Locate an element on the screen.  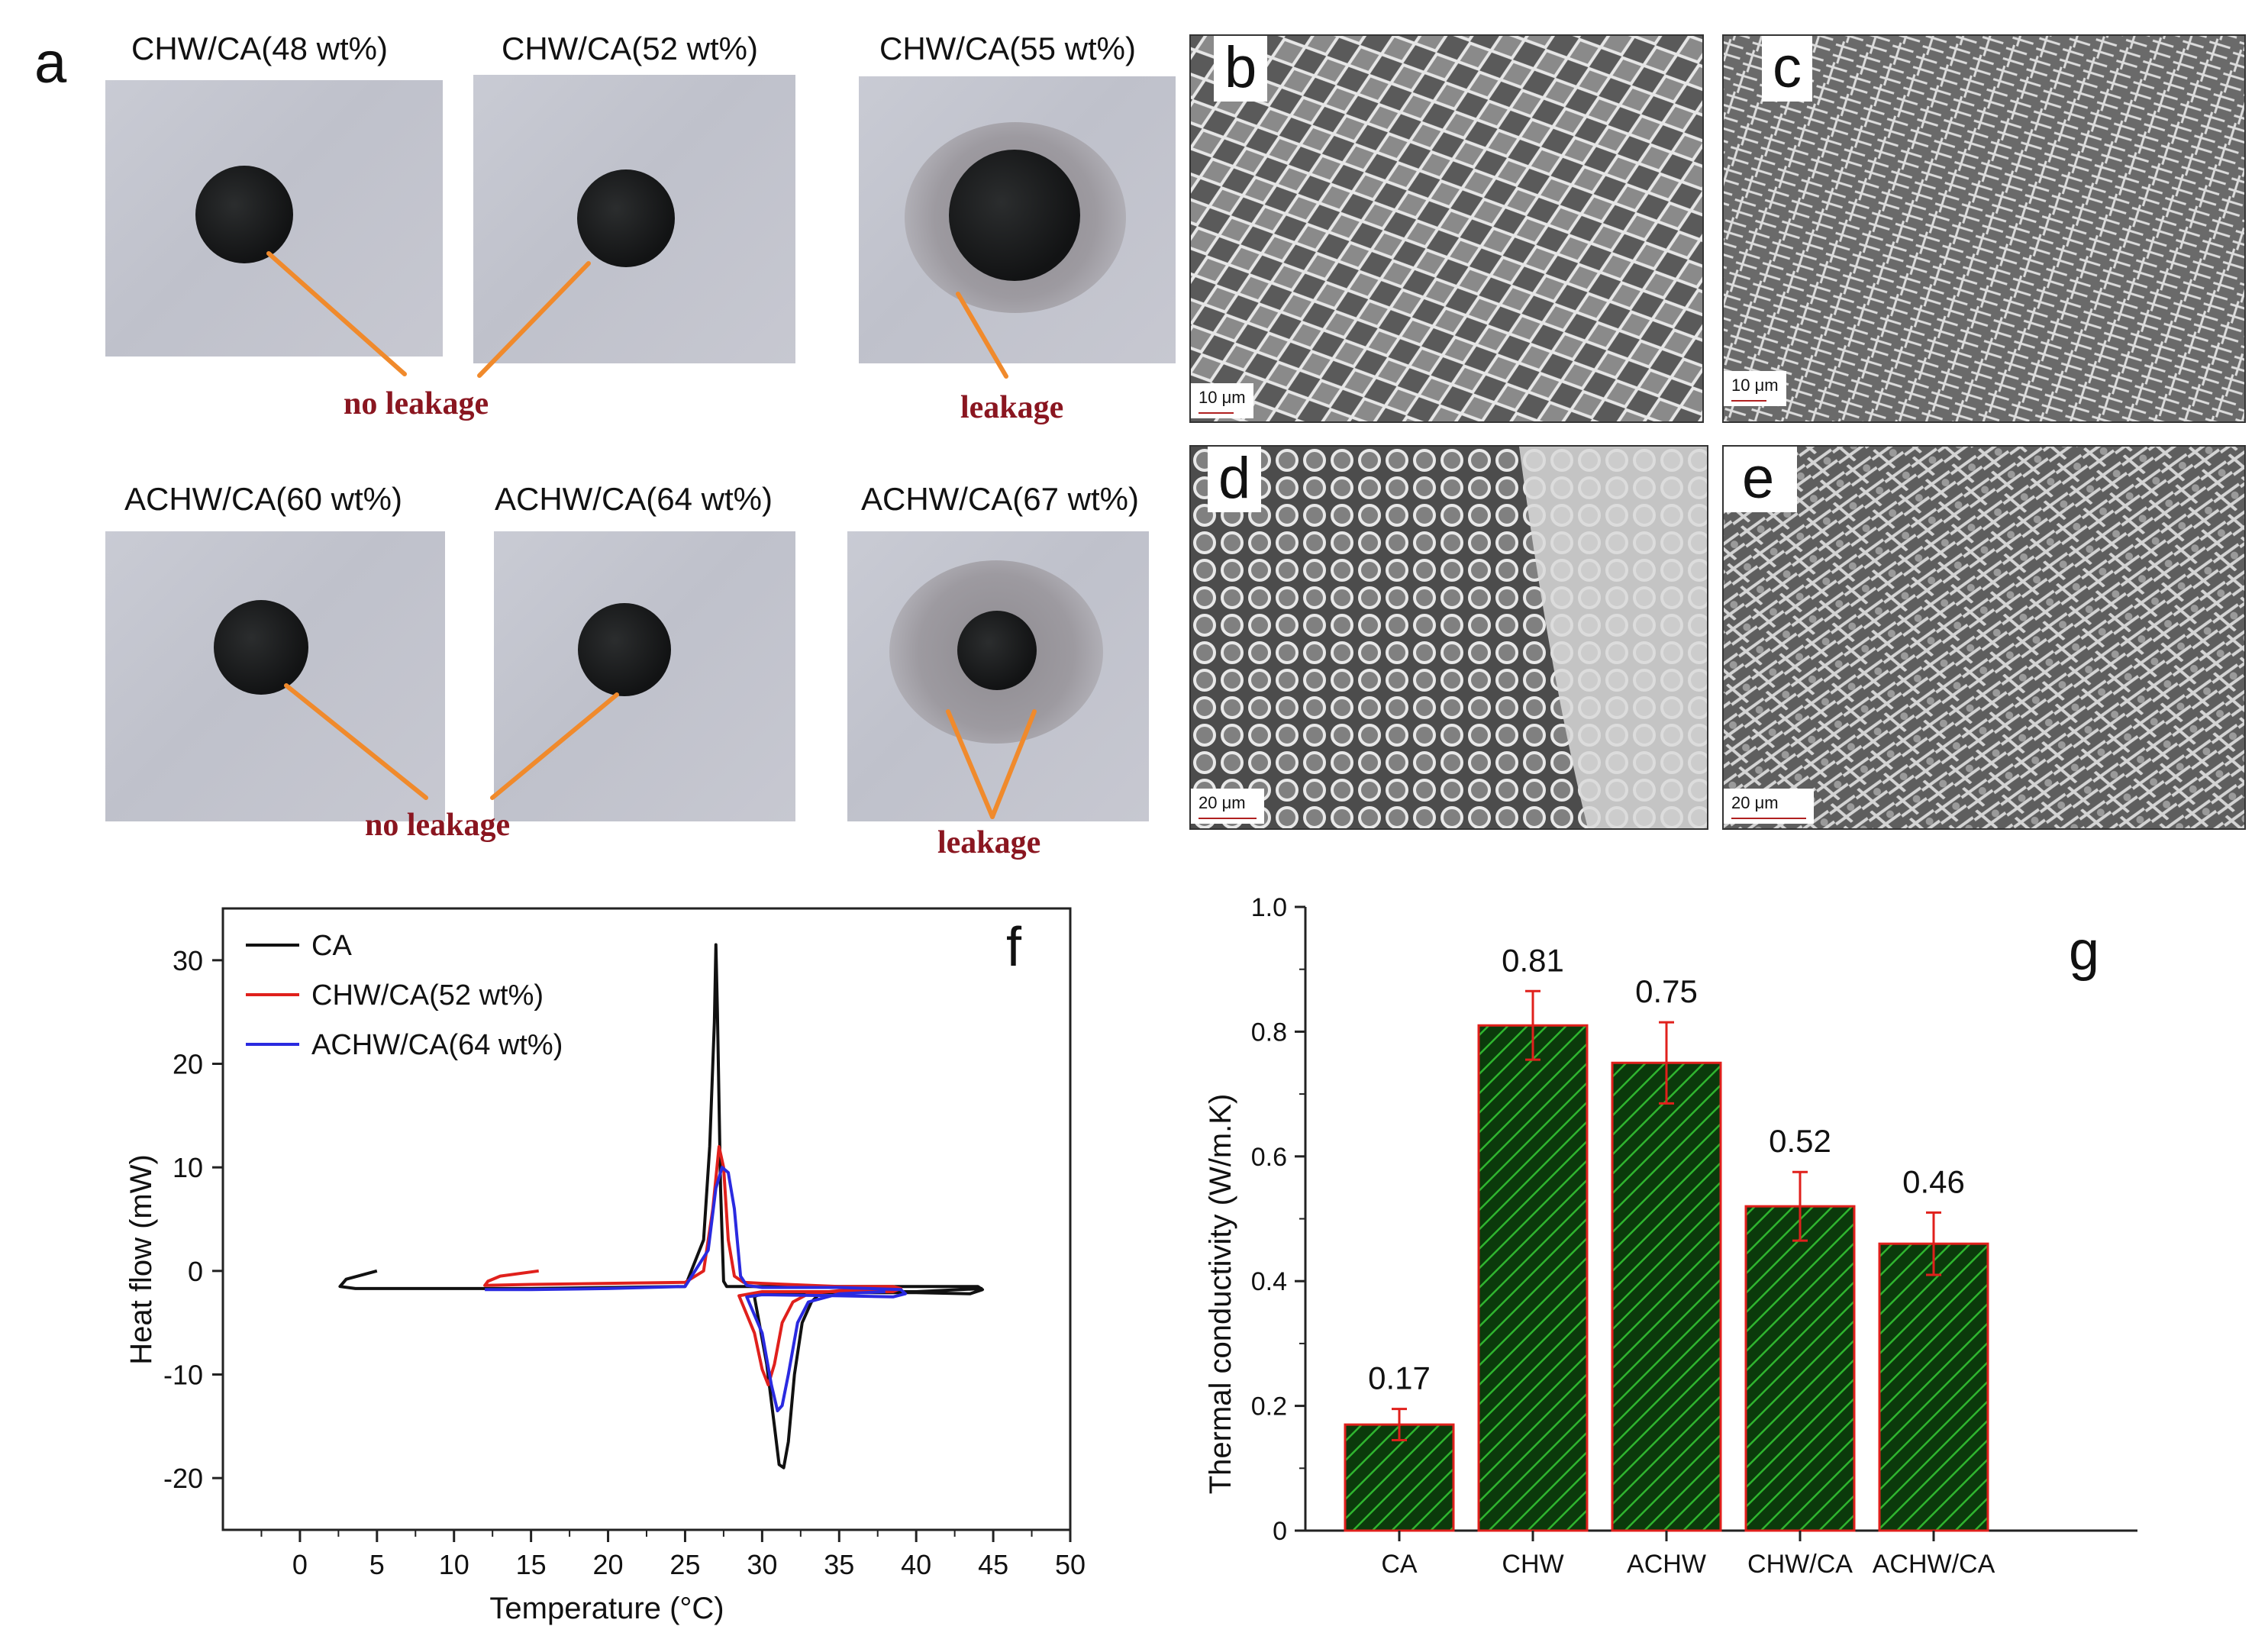
y-tick-label: -20 is located at coordinates (183, 1478).